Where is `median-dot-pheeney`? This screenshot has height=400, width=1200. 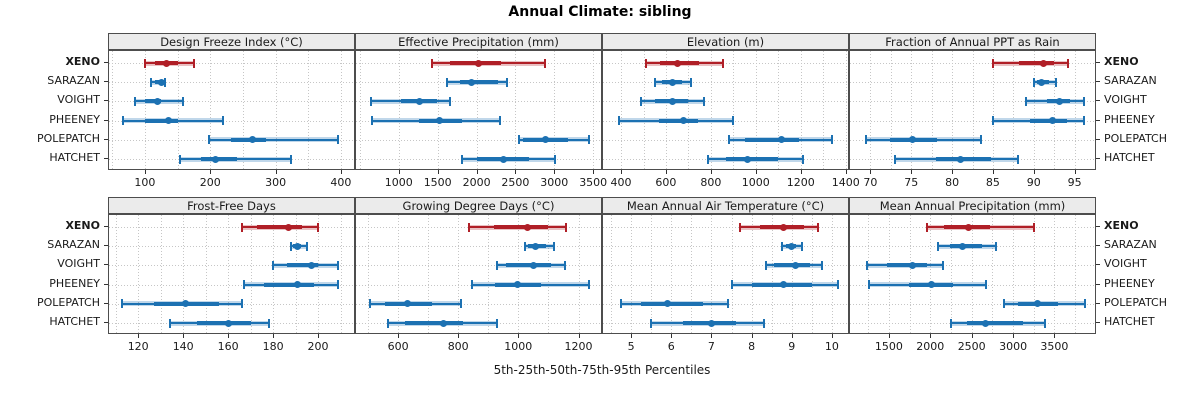 median-dot-pheeney is located at coordinates (518, 285).